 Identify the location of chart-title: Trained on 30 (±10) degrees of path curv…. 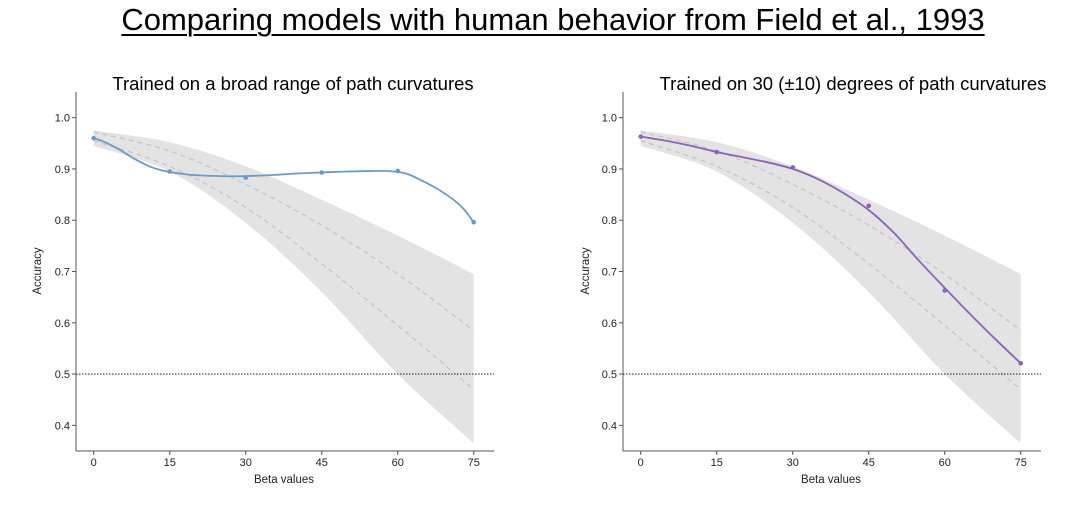
(853, 83).